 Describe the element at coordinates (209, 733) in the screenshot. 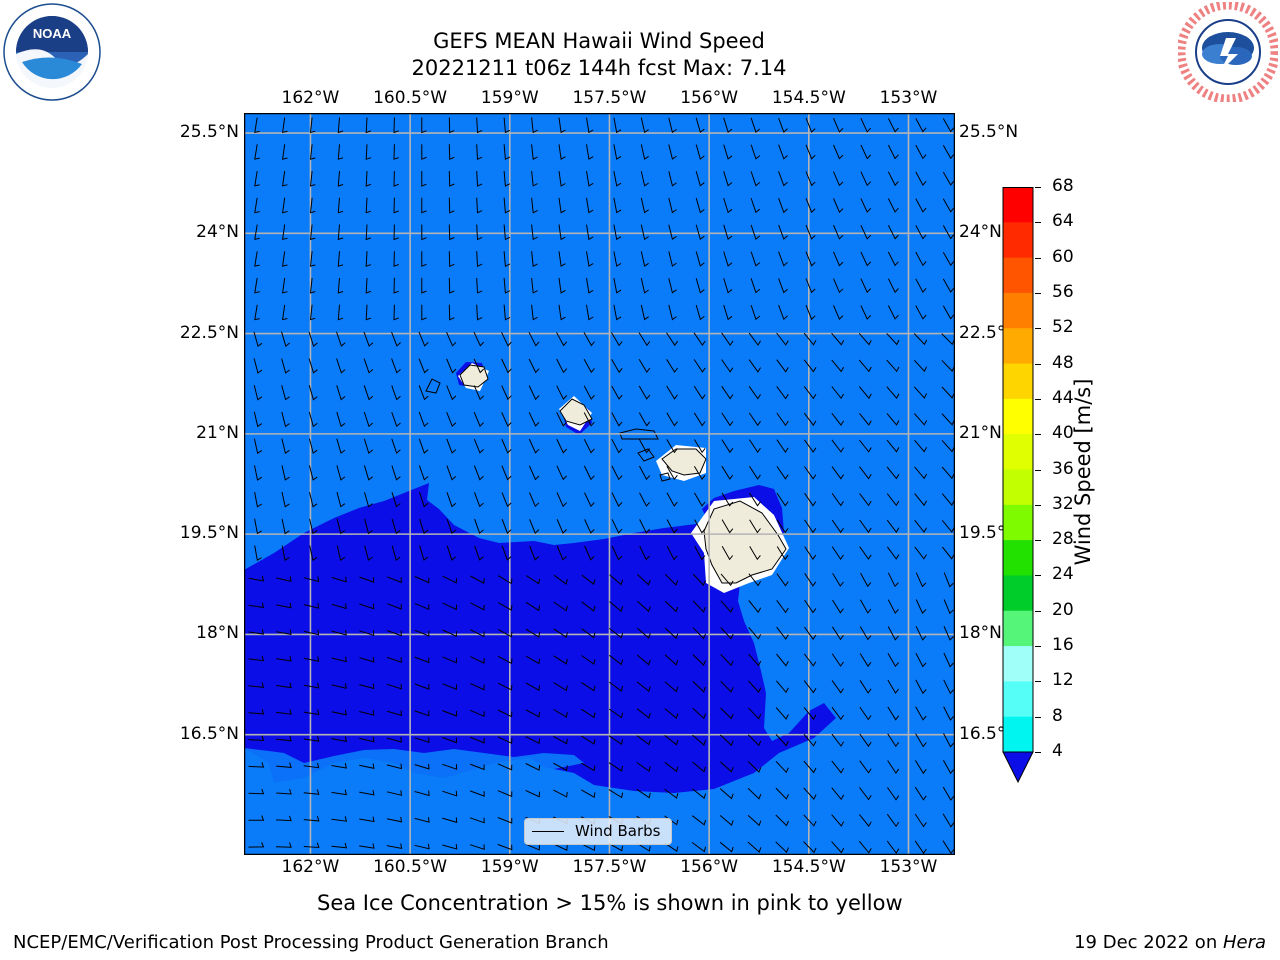

I see `lat-label-left: 16.5°N` at that location.